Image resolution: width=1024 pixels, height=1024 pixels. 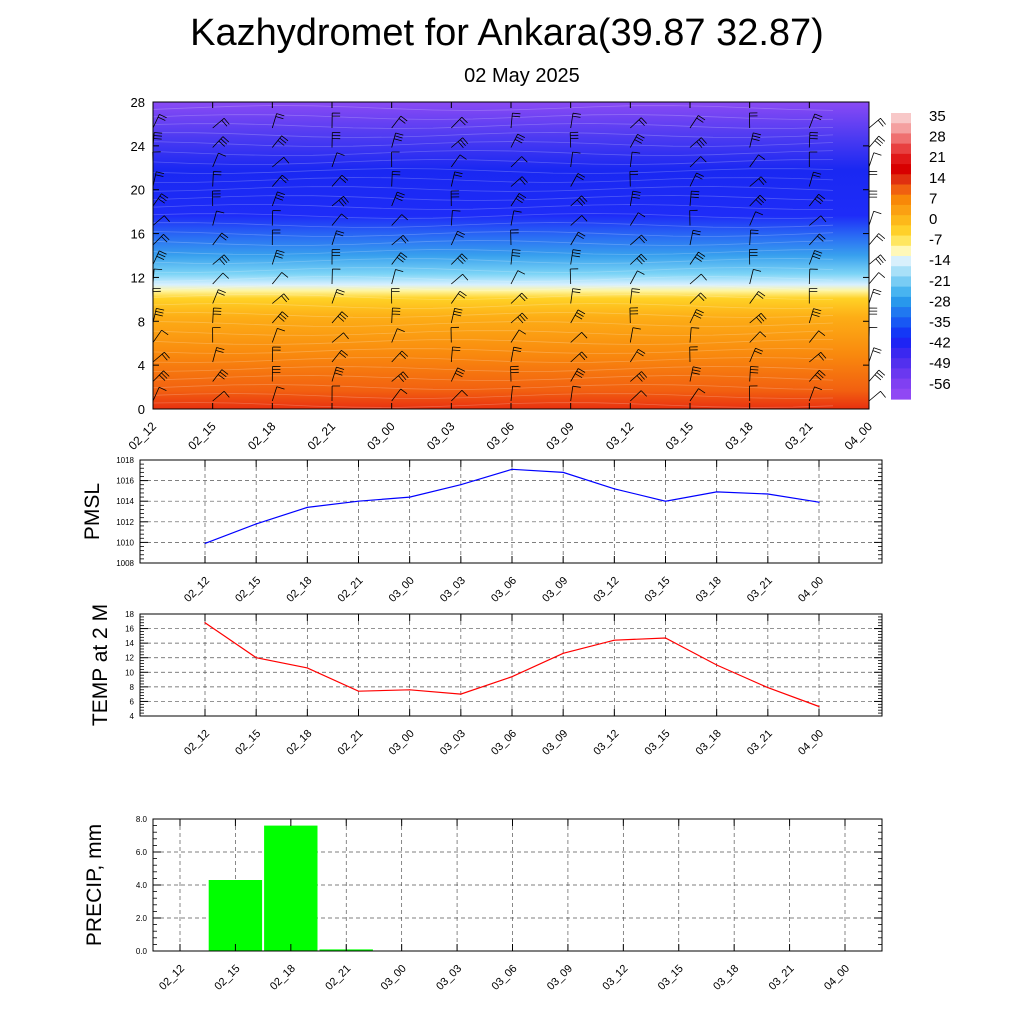 I want to click on heatmap-xtick-label: 02_18, so click(x=262, y=436).